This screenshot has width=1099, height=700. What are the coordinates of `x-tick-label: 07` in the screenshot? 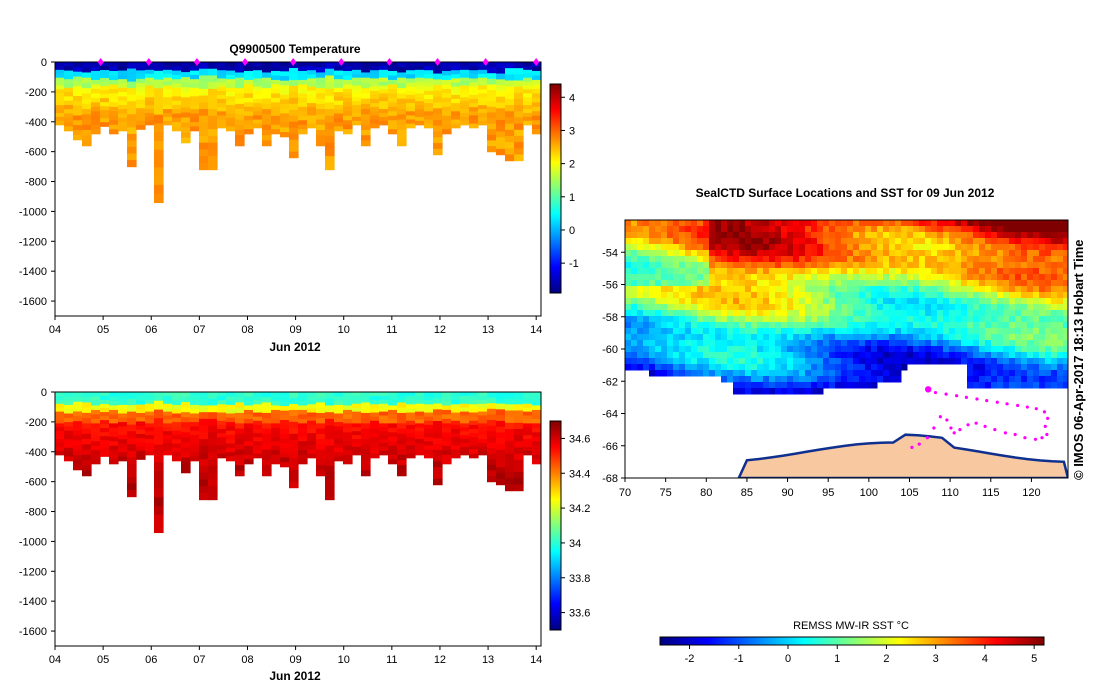 It's located at (199, 330).